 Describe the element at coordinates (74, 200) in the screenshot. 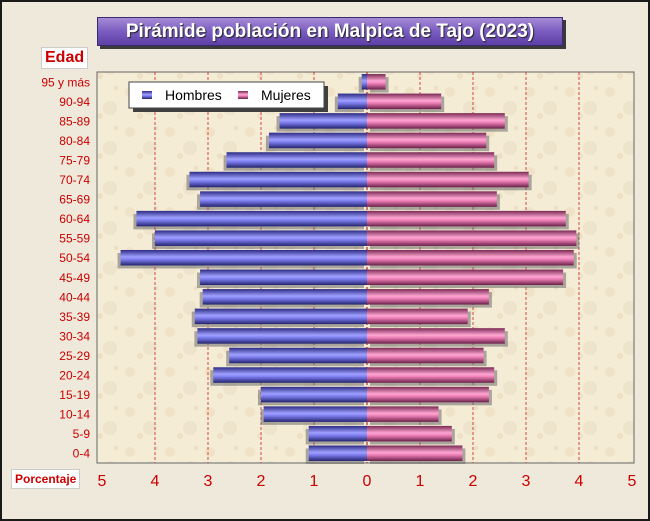

I see `category-label: 65-69` at that location.